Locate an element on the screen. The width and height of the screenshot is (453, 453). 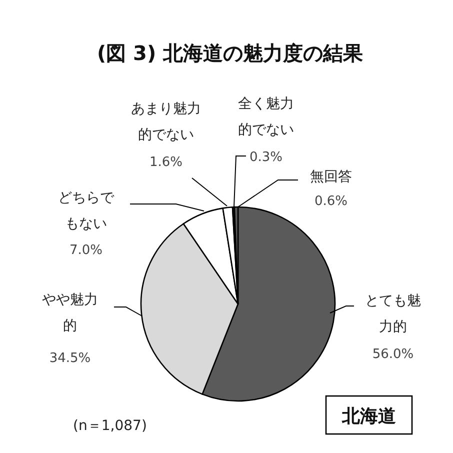
text: (n＝1,087) is located at coordinates (110, 426).